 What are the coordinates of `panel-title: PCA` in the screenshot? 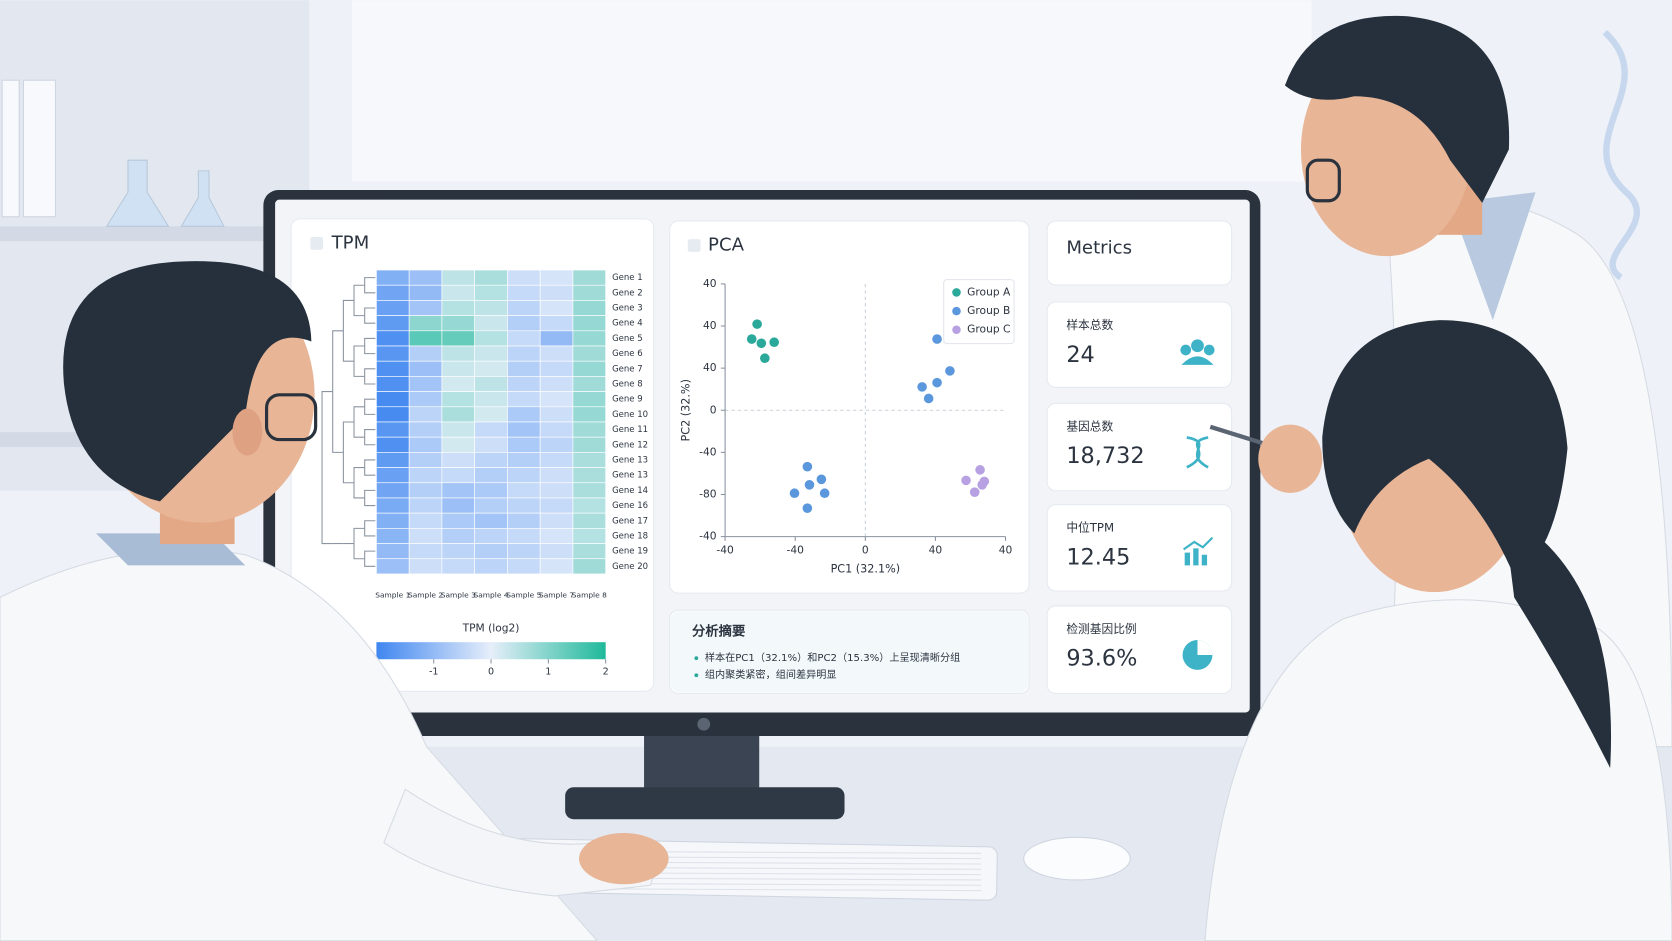 It's located at (726, 245).